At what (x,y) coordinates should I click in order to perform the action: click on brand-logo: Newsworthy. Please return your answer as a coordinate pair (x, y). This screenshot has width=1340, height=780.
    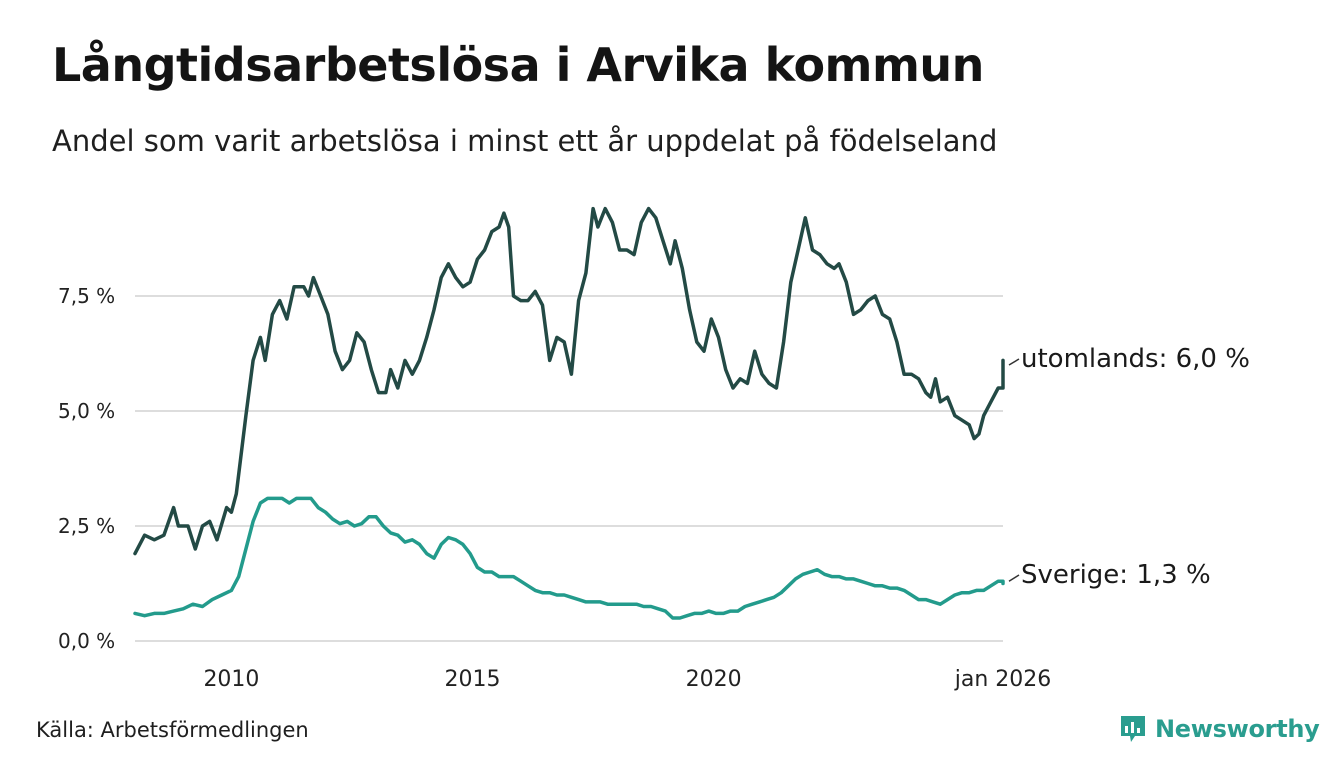
    Looking at the image, I should click on (1219, 729).